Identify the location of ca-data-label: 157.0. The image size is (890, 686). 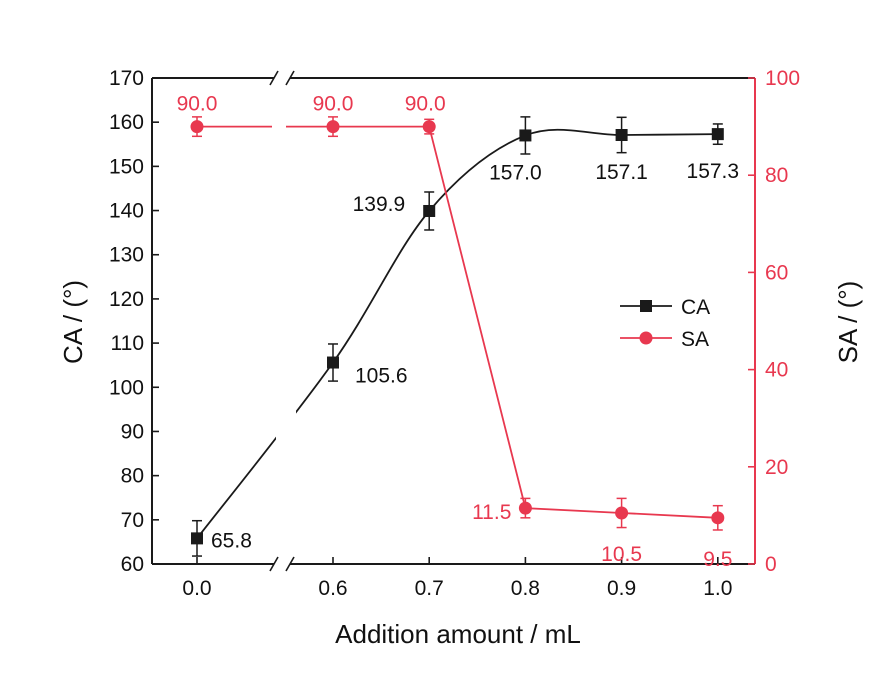
(515, 172).